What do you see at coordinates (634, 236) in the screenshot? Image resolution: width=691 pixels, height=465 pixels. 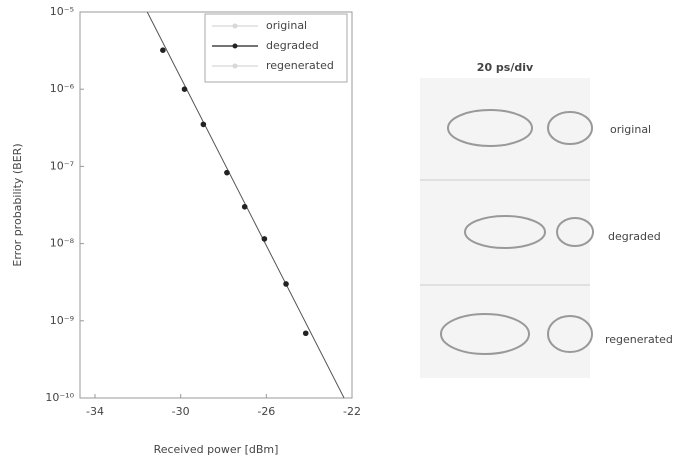 I see `eye-label: degraded` at bounding box center [634, 236].